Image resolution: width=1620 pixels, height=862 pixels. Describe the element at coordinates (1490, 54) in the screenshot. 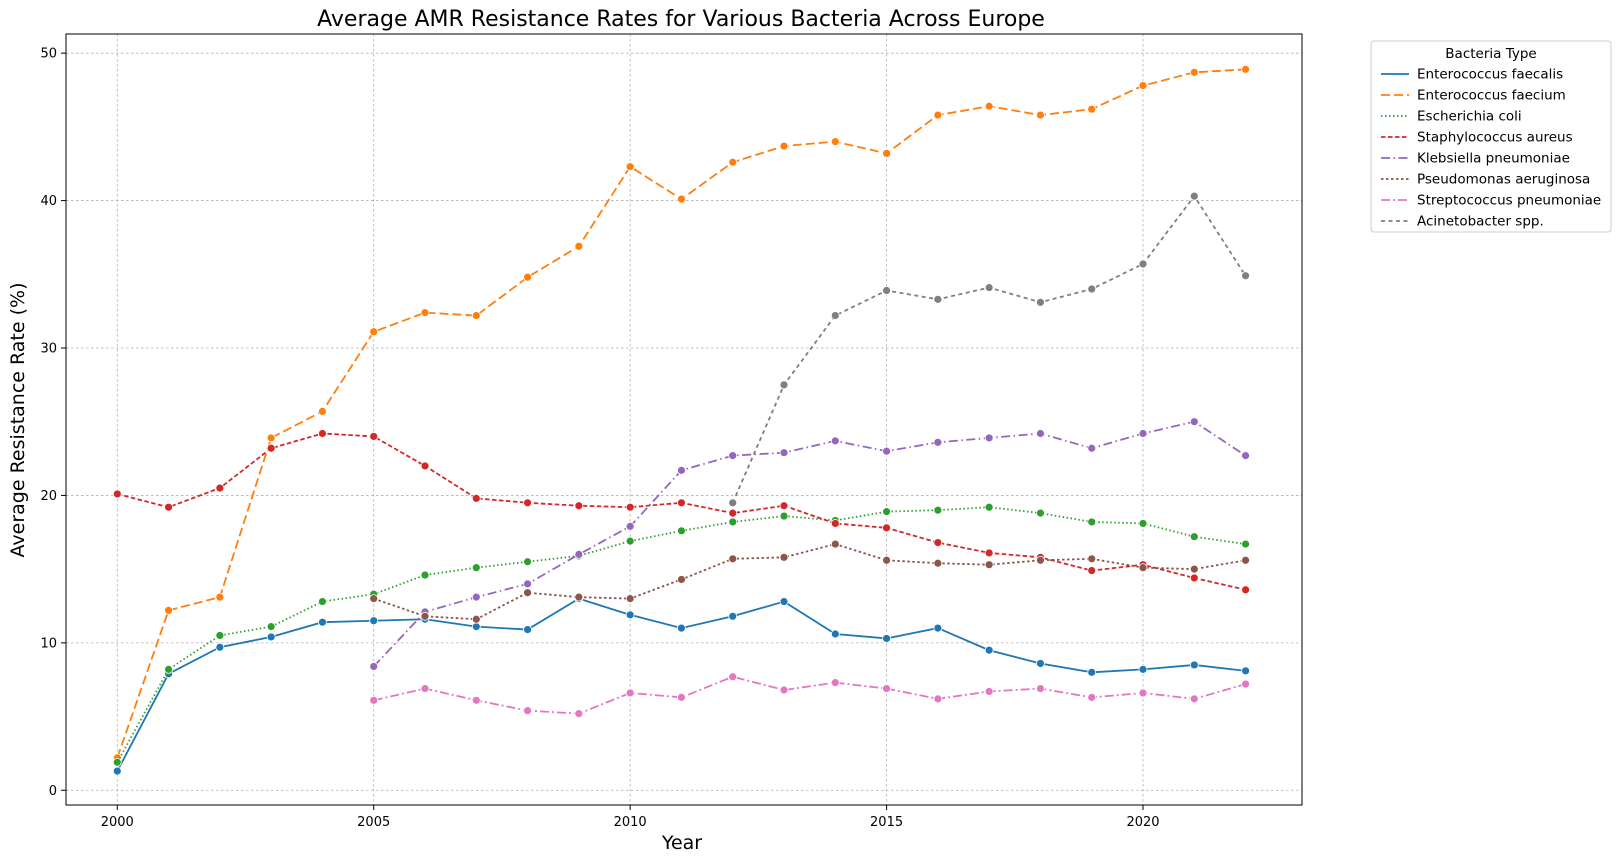

I see `legend-title: Bacteria Type` at that location.